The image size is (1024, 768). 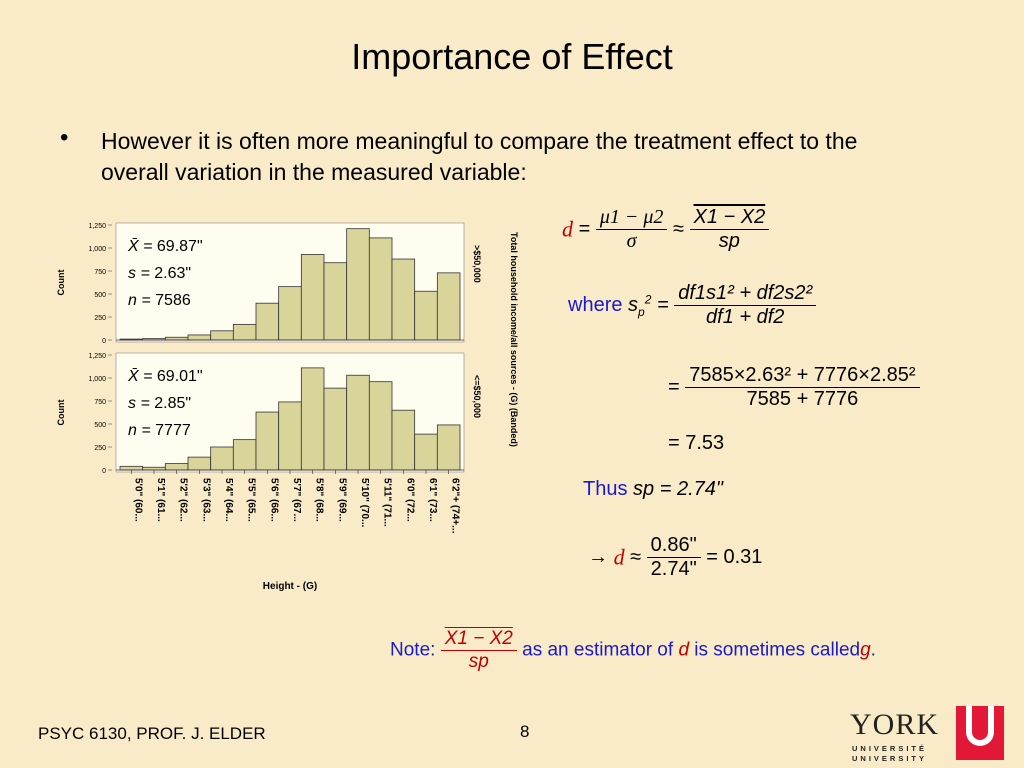 I want to click on d-param-numerator: μ1 − μ2, so click(x=631, y=218).